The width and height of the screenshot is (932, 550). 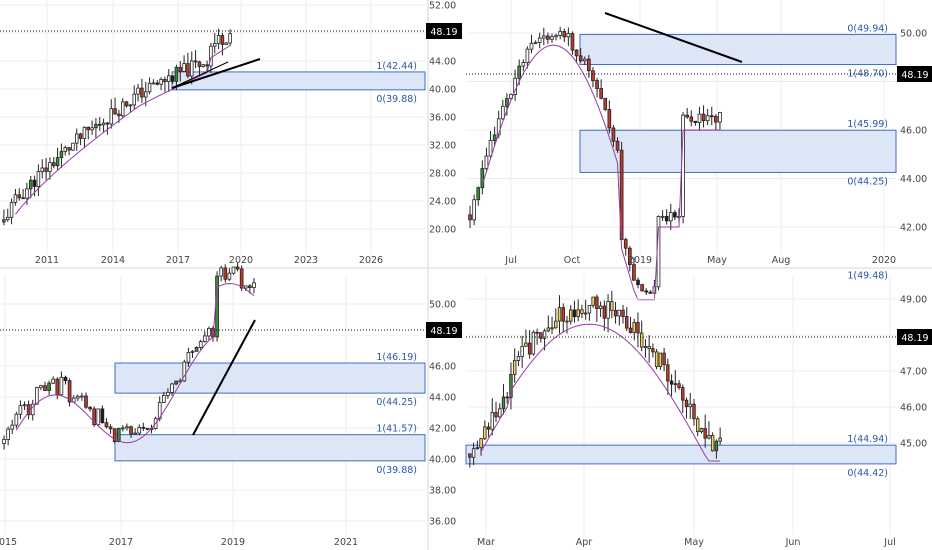 I want to click on y-tick-label: 40.00, so click(x=442, y=90).